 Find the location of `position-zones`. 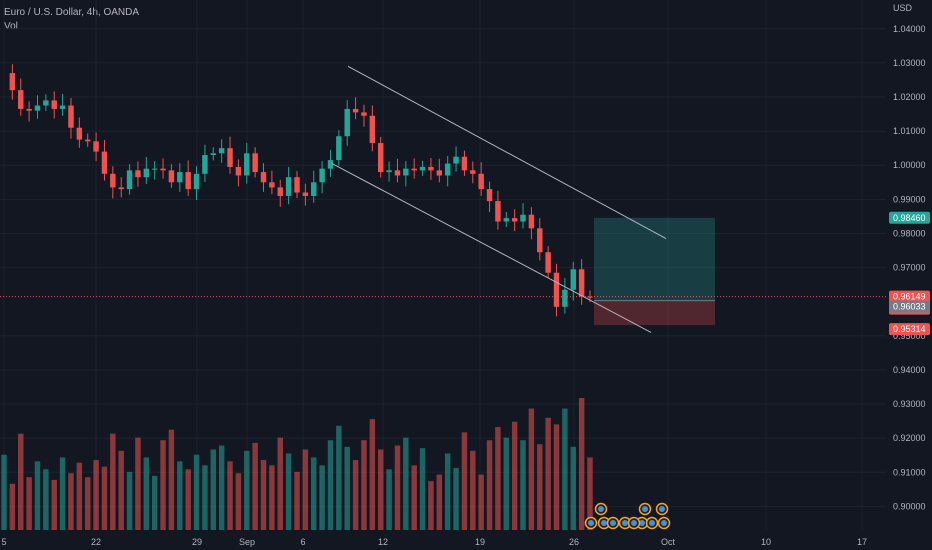

position-zones is located at coordinates (654, 271).